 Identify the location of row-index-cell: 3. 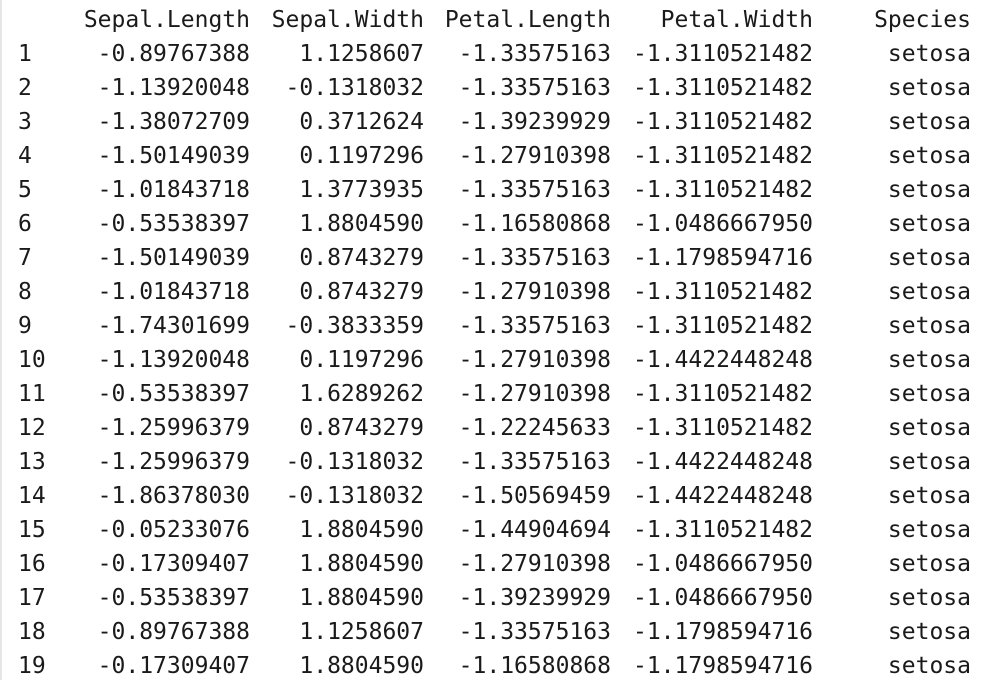
(25, 122).